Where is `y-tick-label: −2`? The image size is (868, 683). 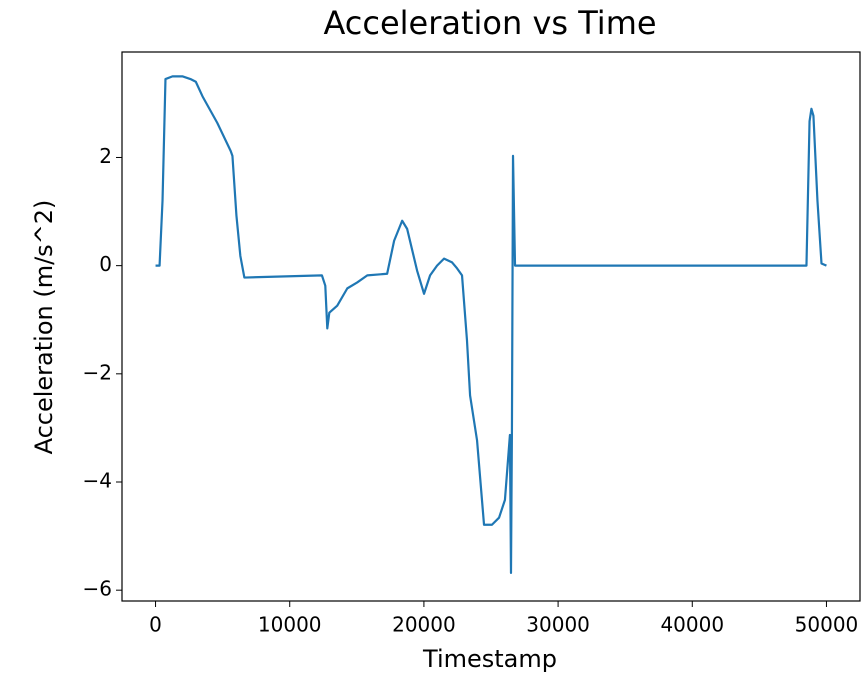 y-tick-label: −2 is located at coordinates (97, 372).